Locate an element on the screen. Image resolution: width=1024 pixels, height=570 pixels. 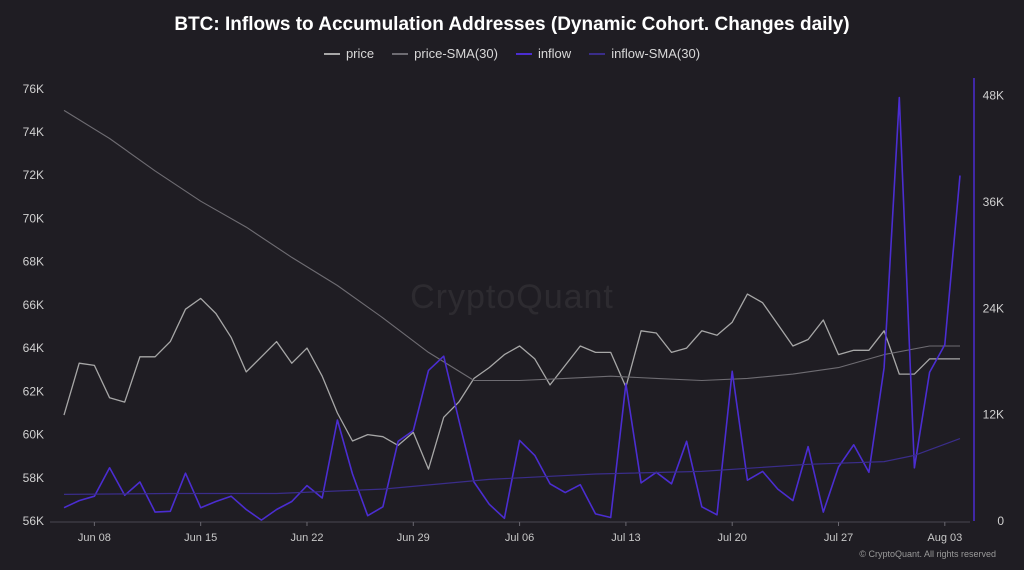
y-right-tick-label: 36K is located at coordinates (993, 202).